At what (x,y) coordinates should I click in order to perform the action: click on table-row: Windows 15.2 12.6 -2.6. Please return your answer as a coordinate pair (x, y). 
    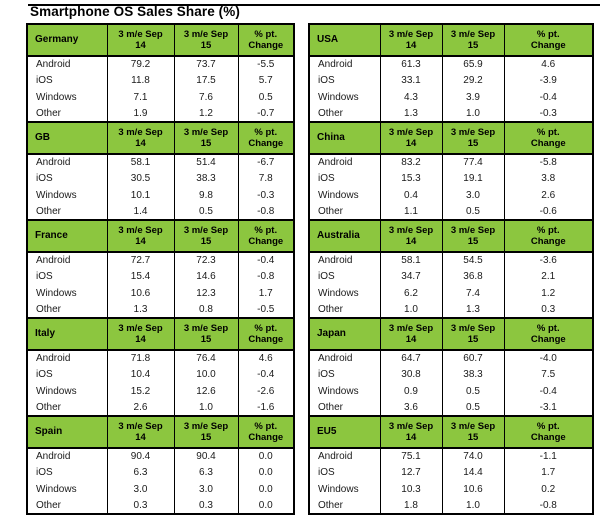
    Looking at the image, I should click on (160, 391).